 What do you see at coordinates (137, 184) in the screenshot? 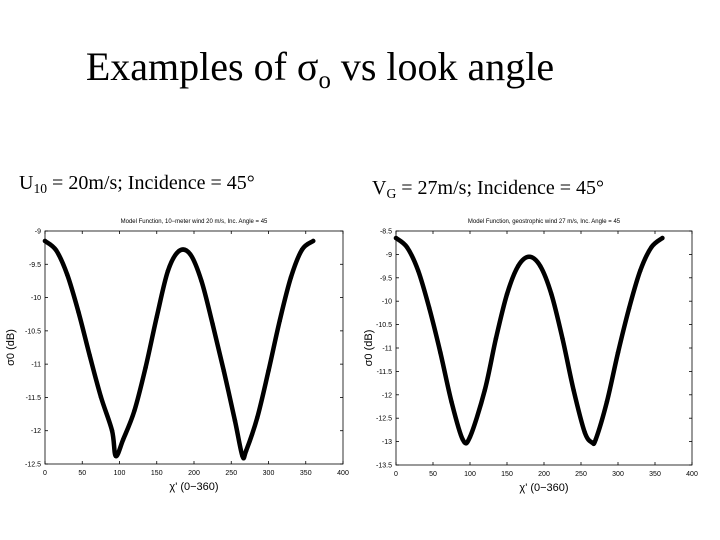
I see `caption-left: U10 = 20m/s; Incidence = 45°` at bounding box center [137, 184].